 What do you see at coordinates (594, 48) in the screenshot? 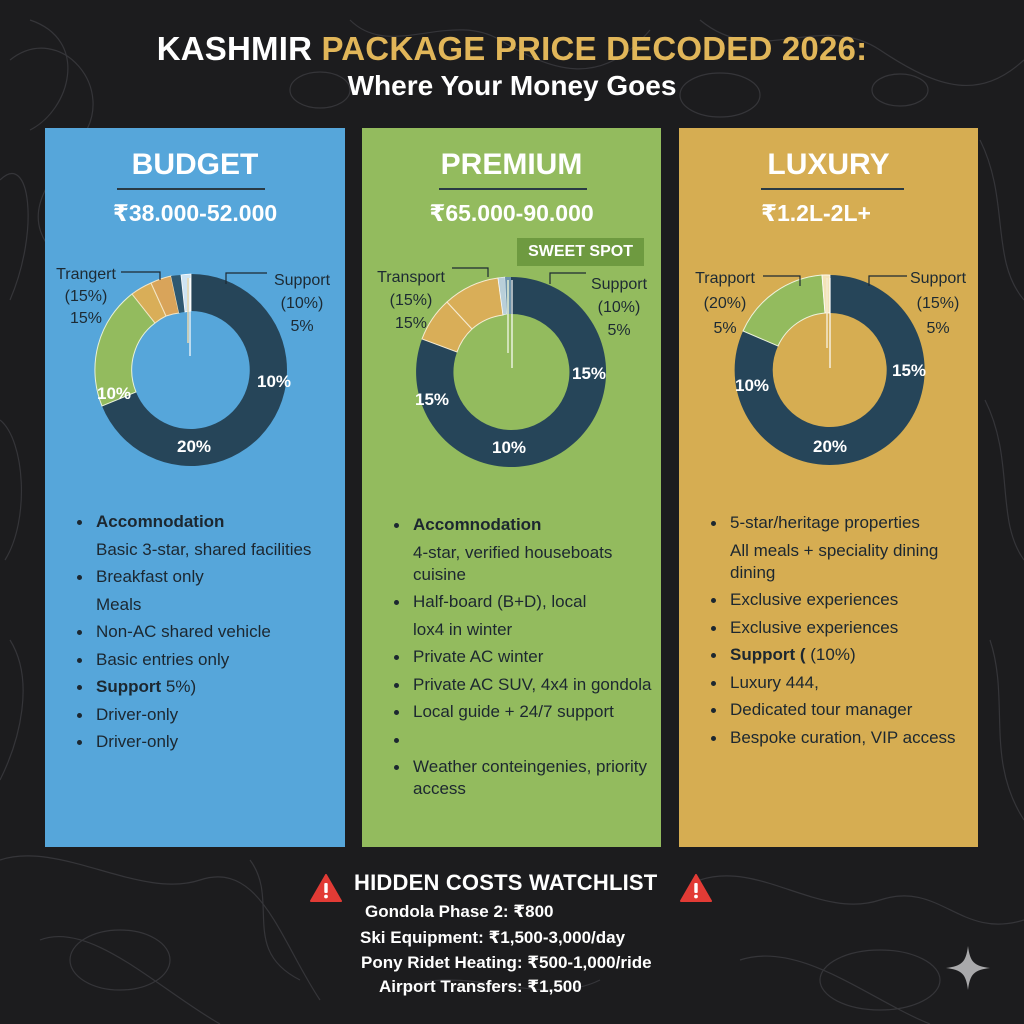
I see `title-part-gold: PACKAGE PRICE DECODED 2026:` at bounding box center [594, 48].